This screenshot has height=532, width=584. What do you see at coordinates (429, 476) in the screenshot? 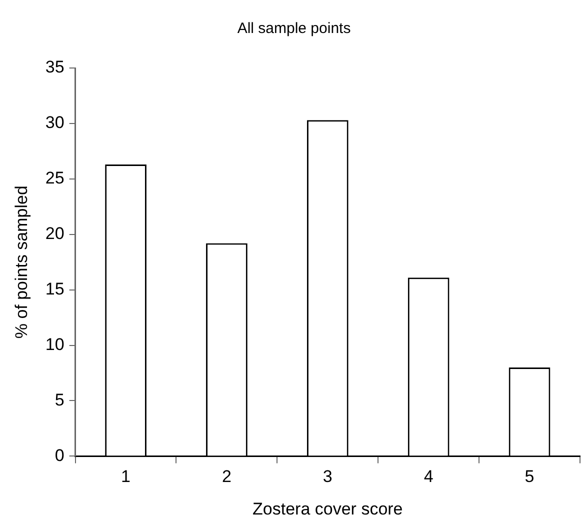
I see `x-tick-label: 4` at bounding box center [429, 476].